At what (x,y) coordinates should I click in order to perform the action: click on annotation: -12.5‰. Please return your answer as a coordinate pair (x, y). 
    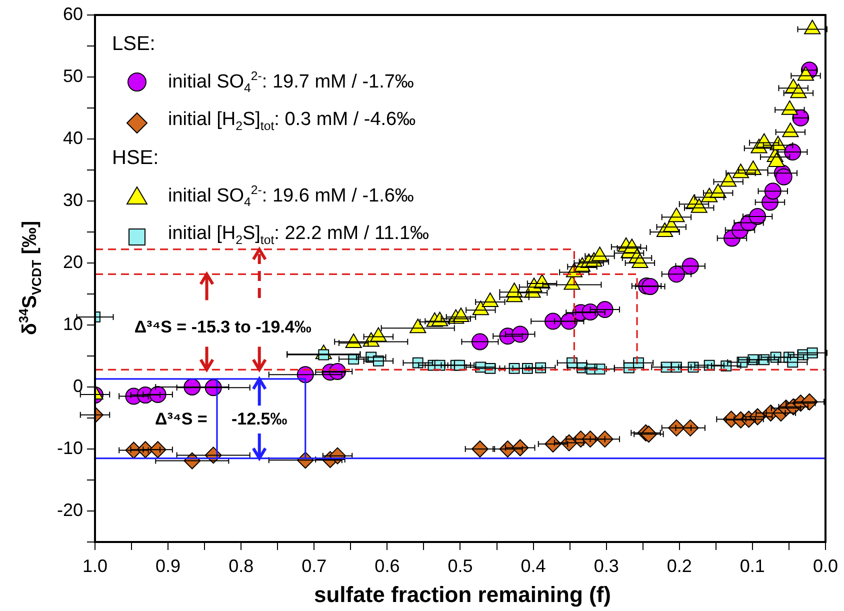
    Looking at the image, I should click on (259, 418).